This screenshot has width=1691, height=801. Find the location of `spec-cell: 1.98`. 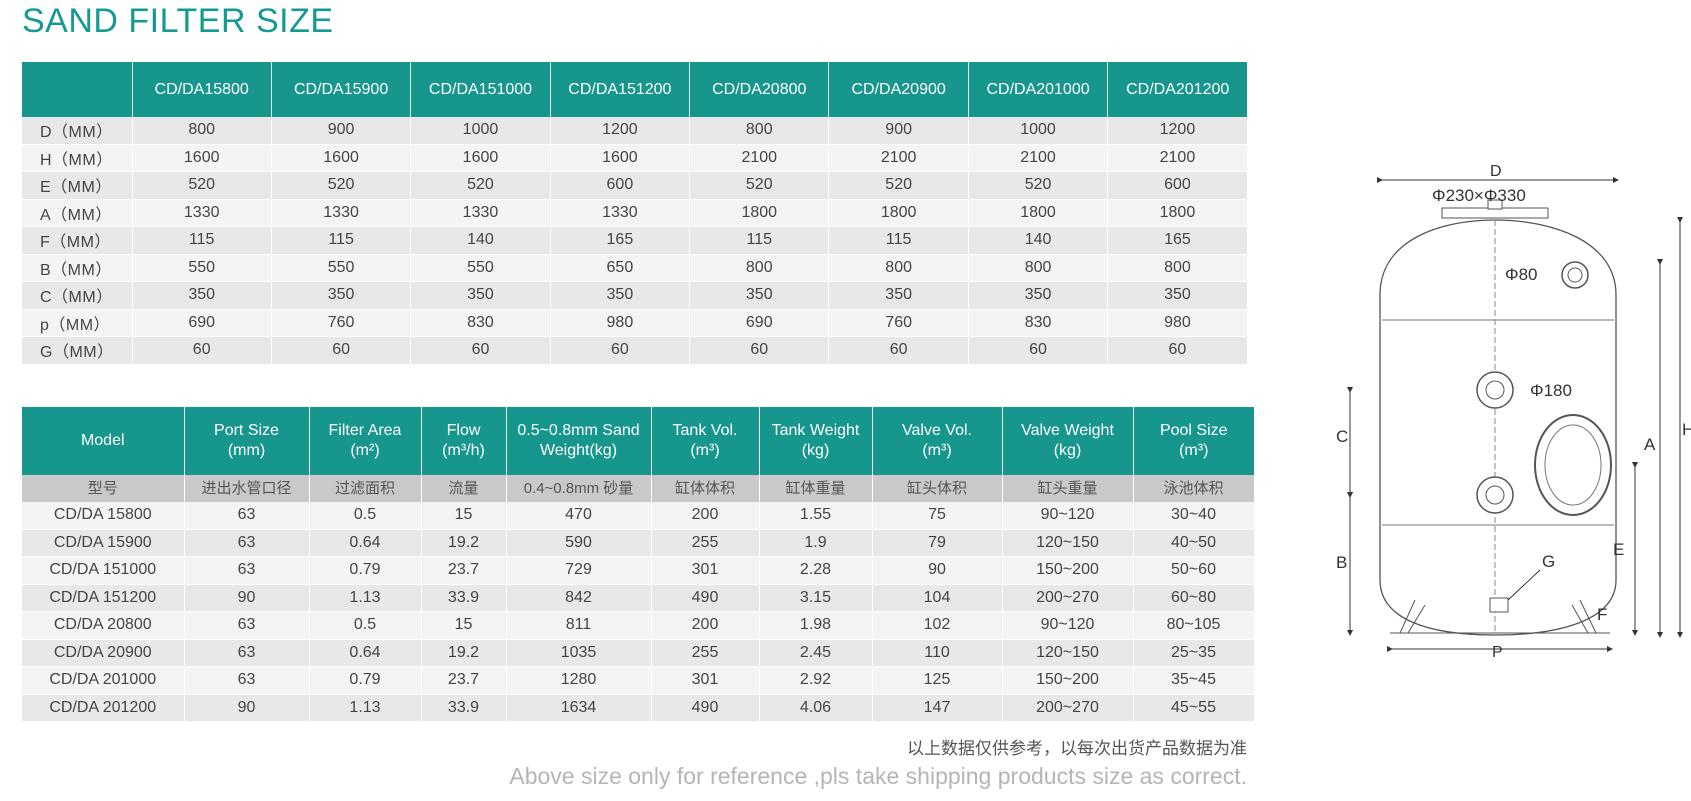

spec-cell: 1.98 is located at coordinates (816, 625).